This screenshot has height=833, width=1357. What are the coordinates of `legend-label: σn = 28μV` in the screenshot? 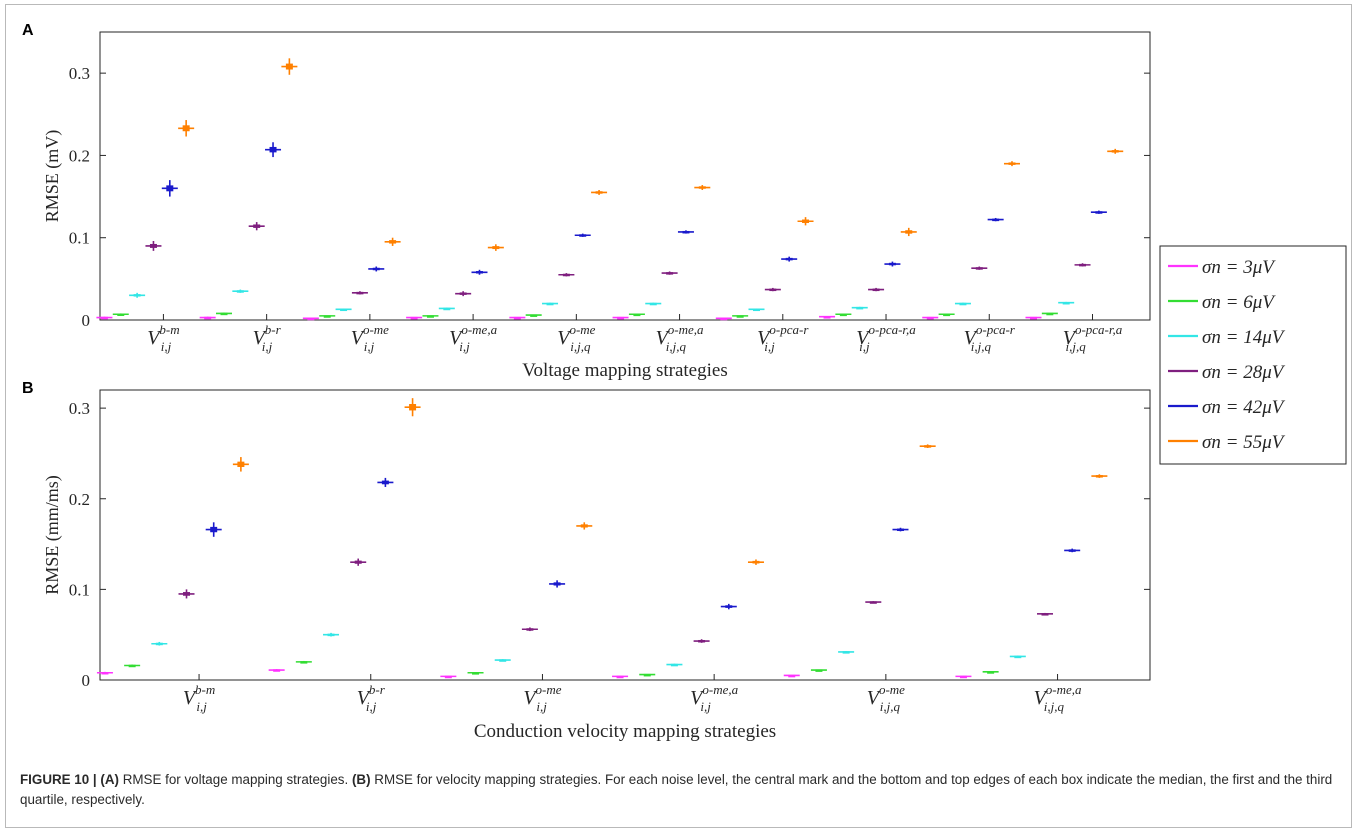 It's located at (1244, 372).